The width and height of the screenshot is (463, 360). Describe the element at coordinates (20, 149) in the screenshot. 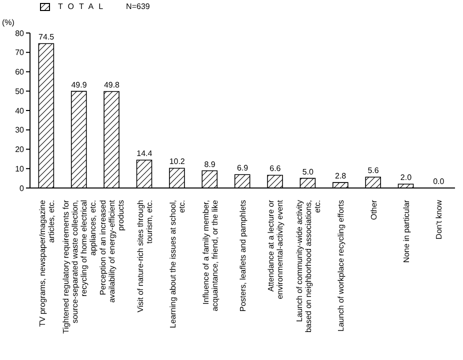

I see `y-tick-label: 20` at that location.